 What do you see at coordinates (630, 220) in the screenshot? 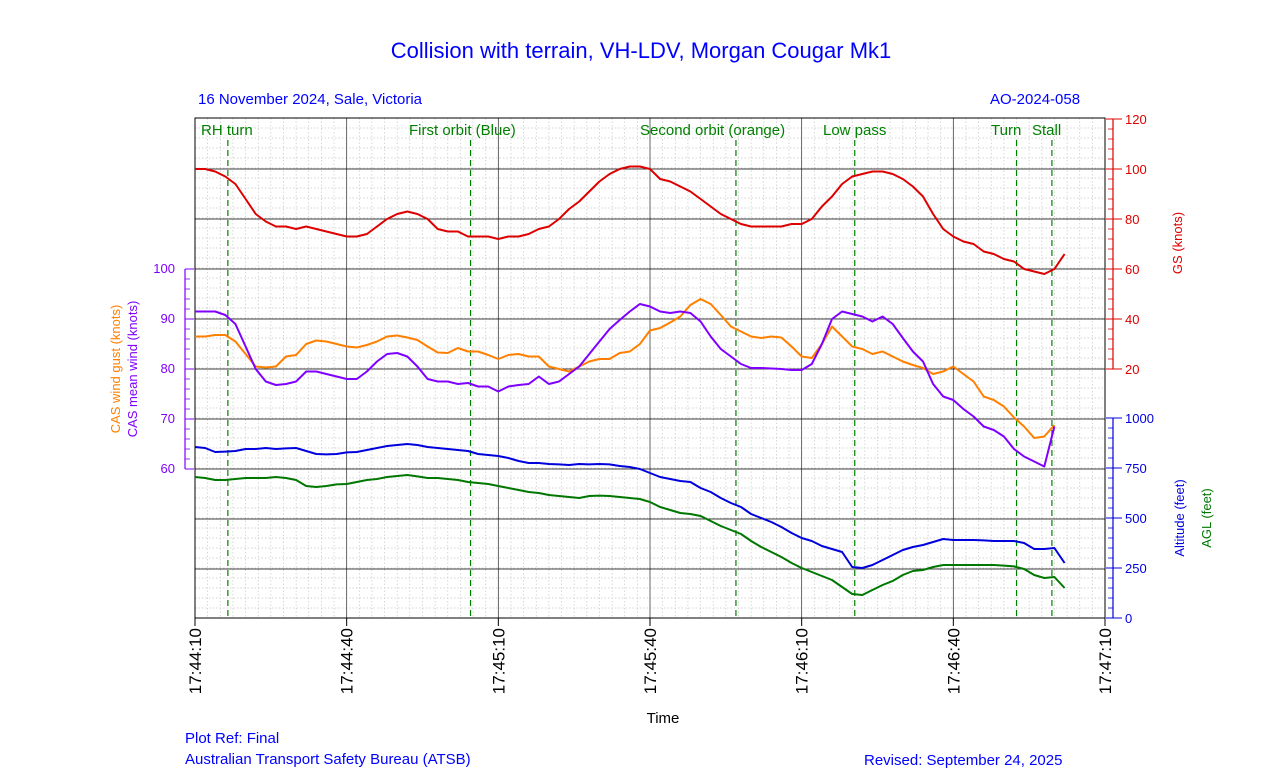
I see `series-line-gs` at bounding box center [630, 220].